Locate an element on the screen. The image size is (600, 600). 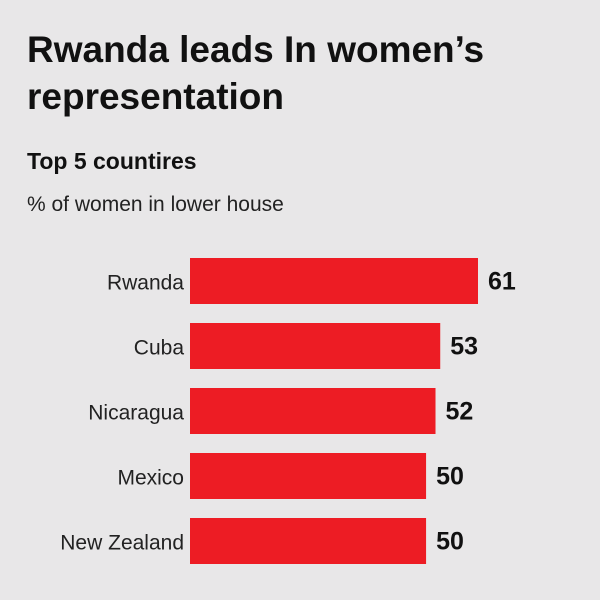
category-label: New Zealand is located at coordinates (122, 543).